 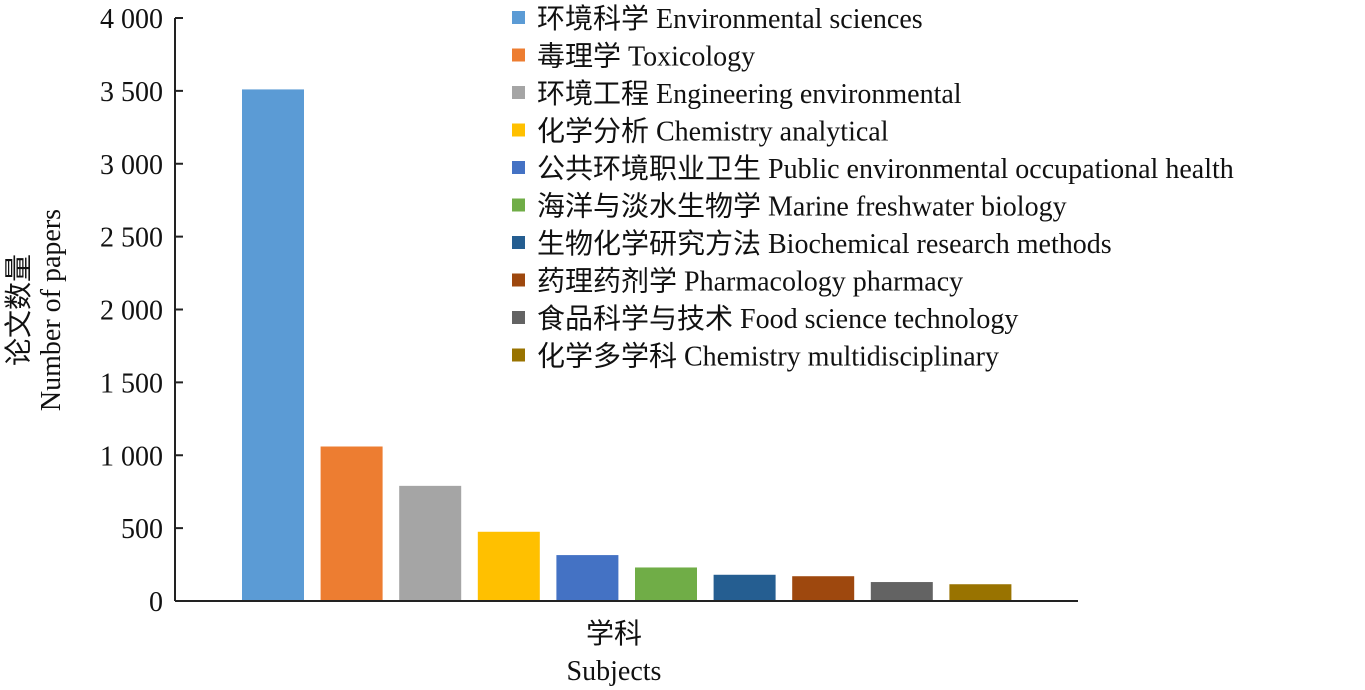 What do you see at coordinates (750, 282) in the screenshot?
I see `legend-label: 药理药剂学 Pharmacology pharmacy` at bounding box center [750, 282].